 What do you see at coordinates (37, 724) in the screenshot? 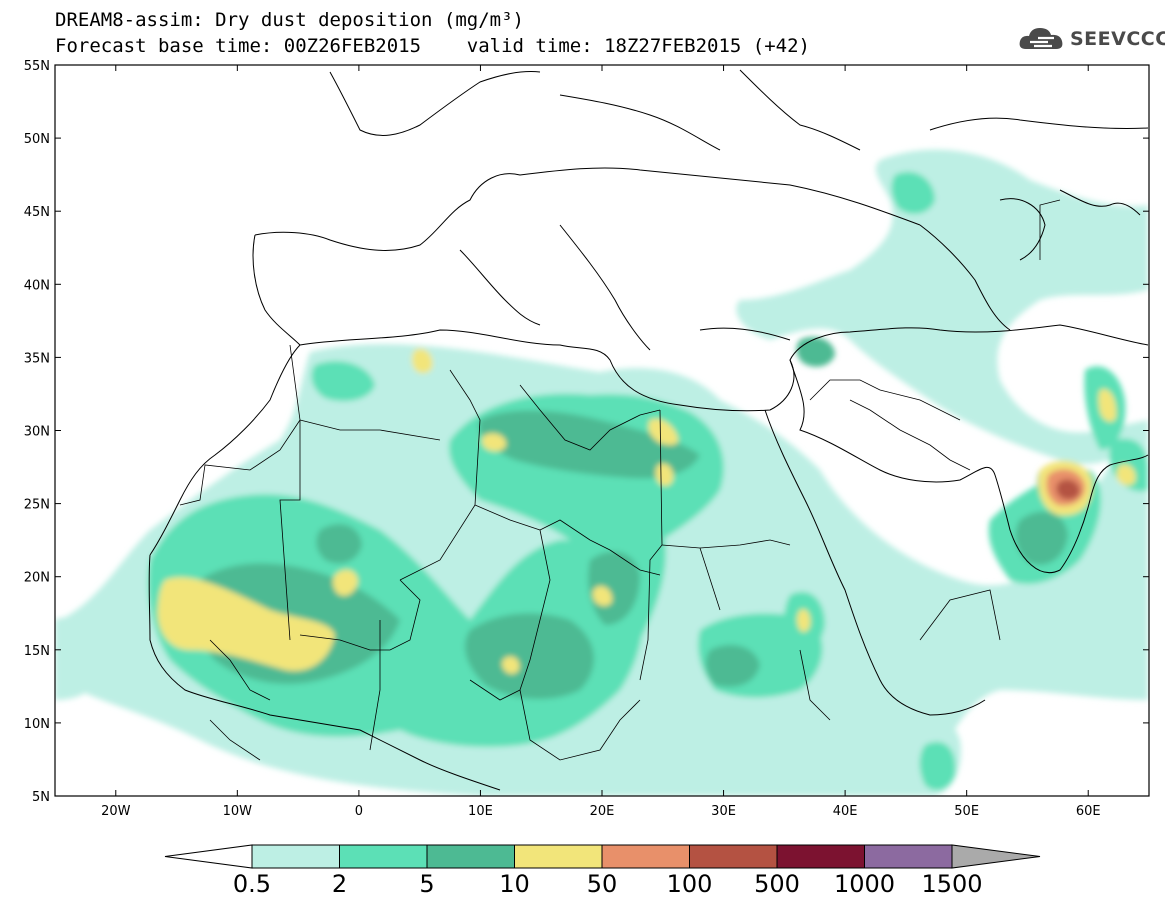
I see `lat-label: 10N` at bounding box center [37, 724].